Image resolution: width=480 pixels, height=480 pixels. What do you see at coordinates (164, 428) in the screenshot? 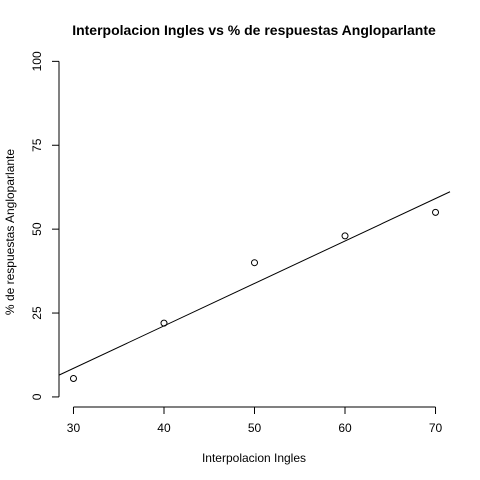
I see `x-tick-label: 40` at bounding box center [164, 428].